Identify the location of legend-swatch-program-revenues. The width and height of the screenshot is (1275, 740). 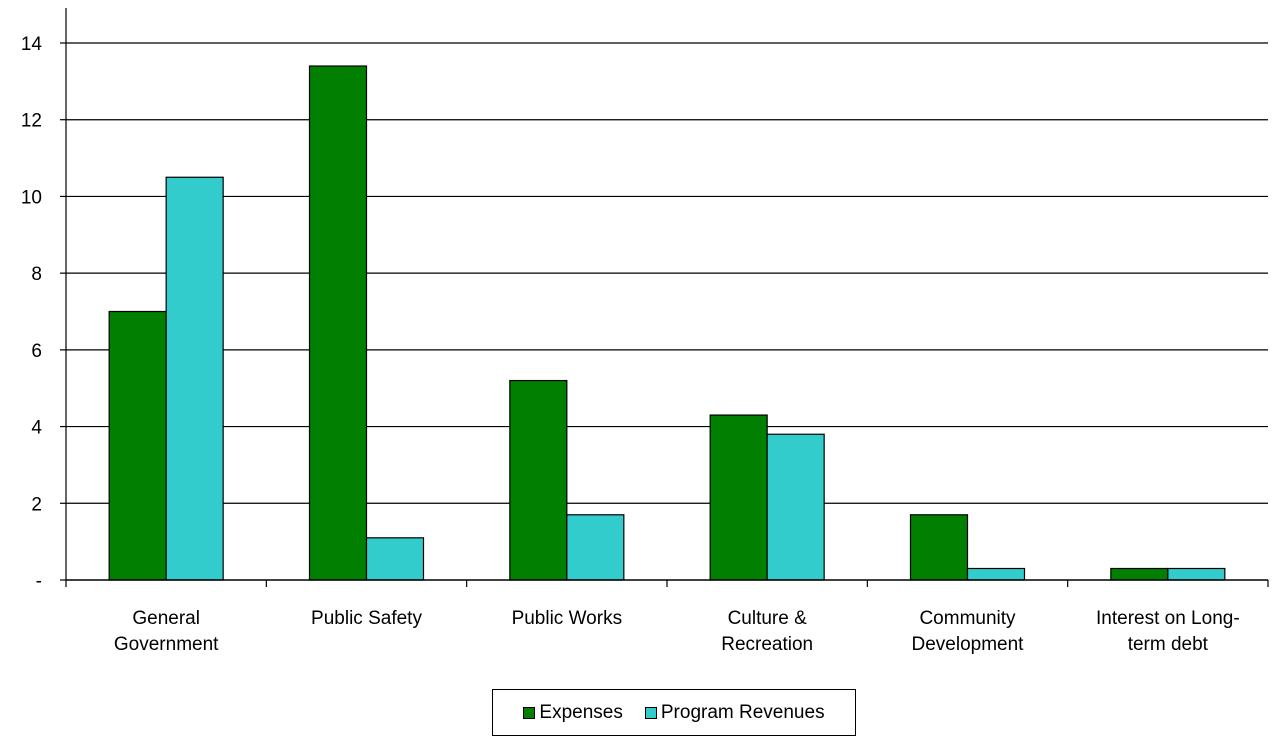
(650, 712).